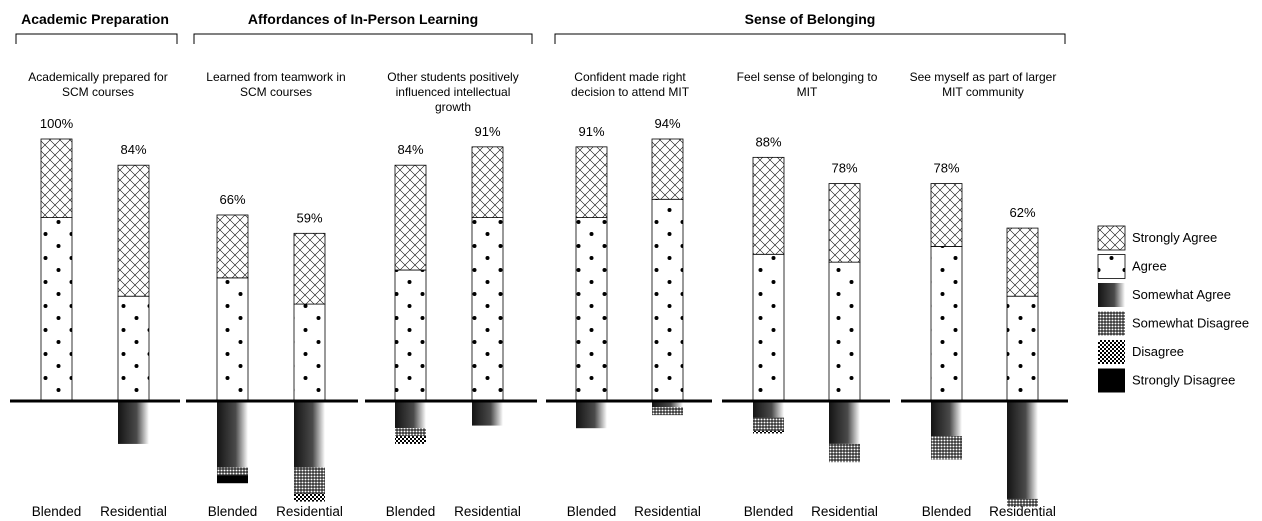 The height and width of the screenshot is (521, 1262). What do you see at coordinates (1149, 266) in the screenshot?
I see `legend-label: Agree` at bounding box center [1149, 266].